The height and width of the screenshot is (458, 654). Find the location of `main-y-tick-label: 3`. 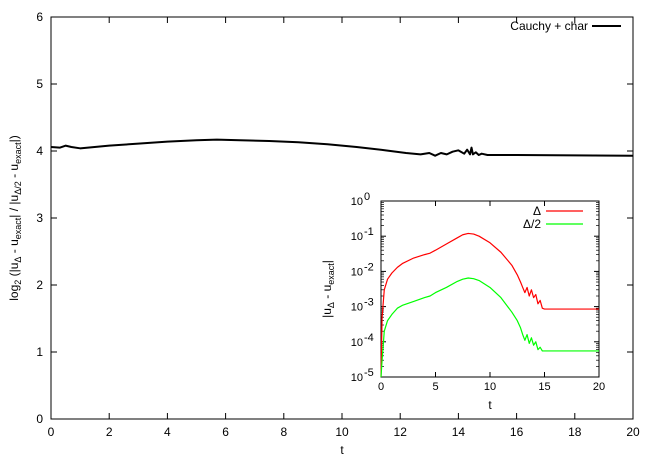

main-y-tick-label: 3 is located at coordinates (39, 218).